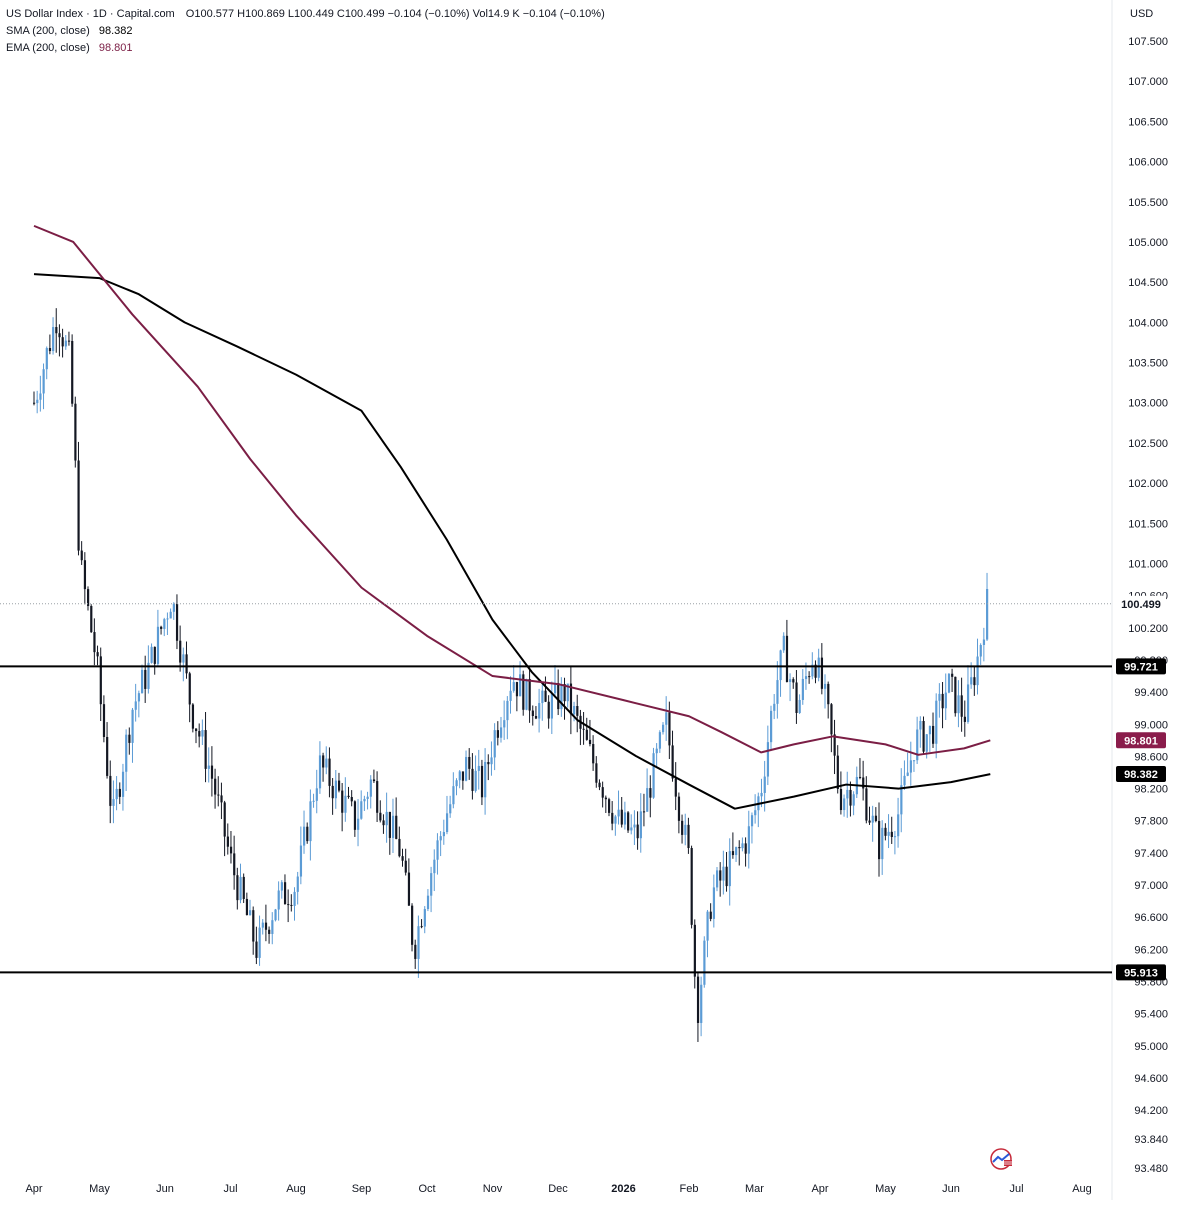  What do you see at coordinates (1148, 283) in the screenshot?
I see `price-tick-label: 104.500` at bounding box center [1148, 283].